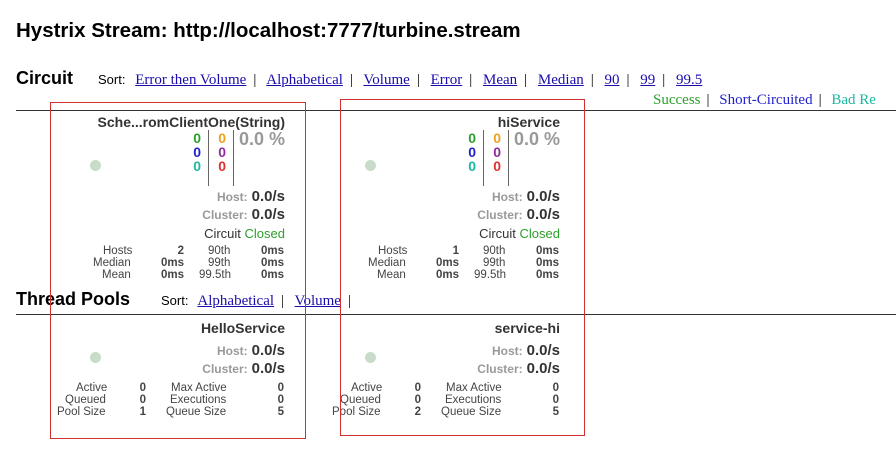 The image size is (896, 473). I want to click on queued-value: 0, so click(417, 400).